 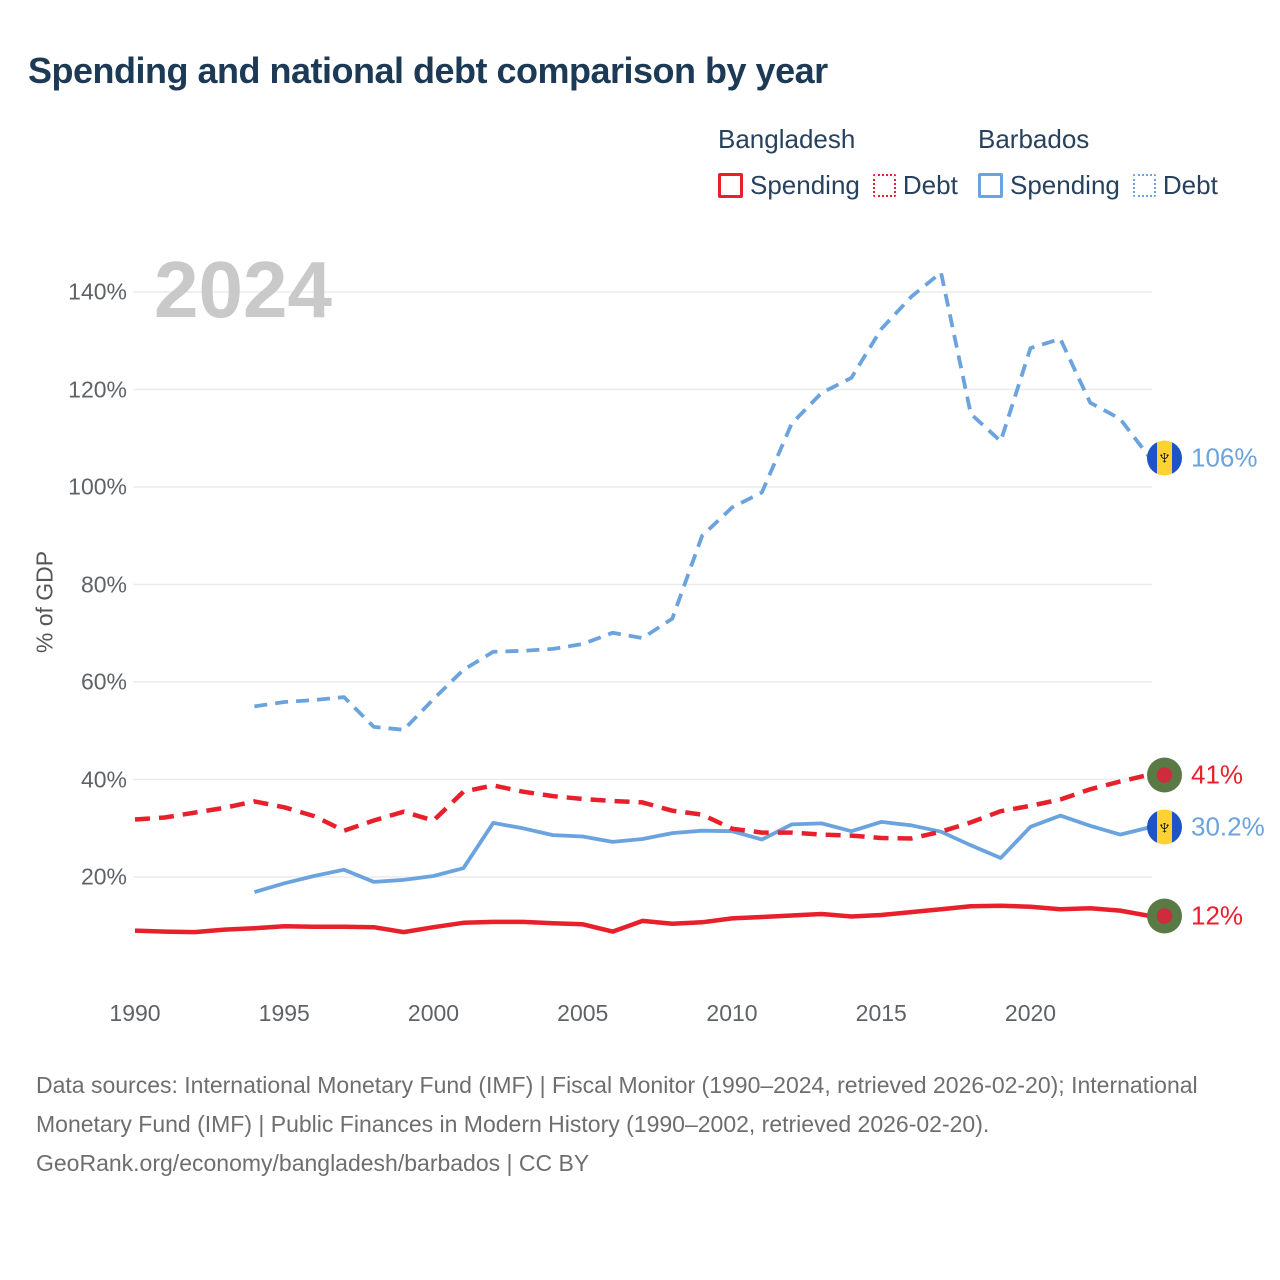 What do you see at coordinates (103, 681) in the screenshot?
I see `y-axis-tick-label: 60%` at bounding box center [103, 681].